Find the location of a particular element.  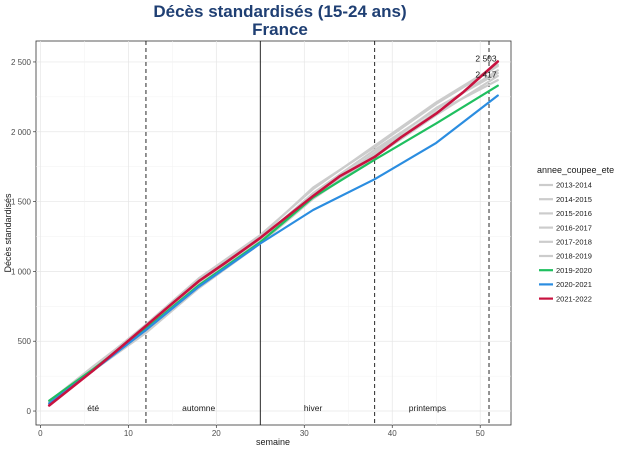

y-tick-label: 2 500 is located at coordinates (21, 62).